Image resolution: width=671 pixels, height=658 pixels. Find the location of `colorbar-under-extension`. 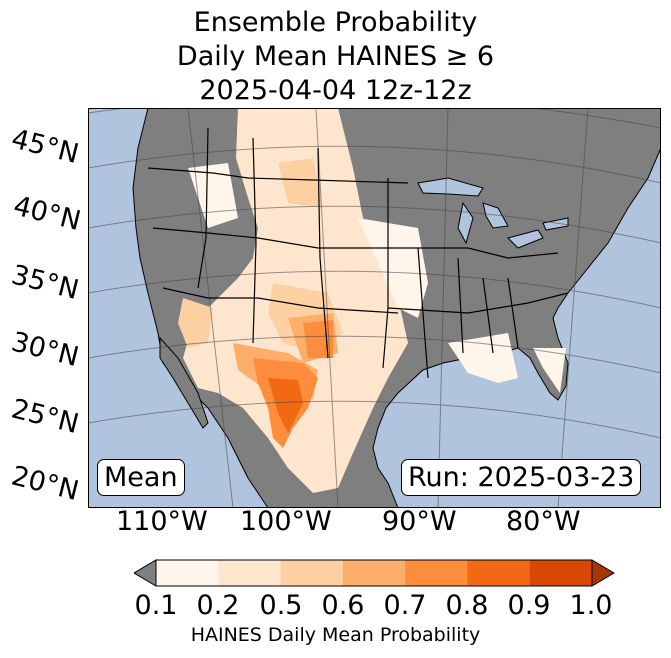

colorbar-under-extension is located at coordinates (145, 573).